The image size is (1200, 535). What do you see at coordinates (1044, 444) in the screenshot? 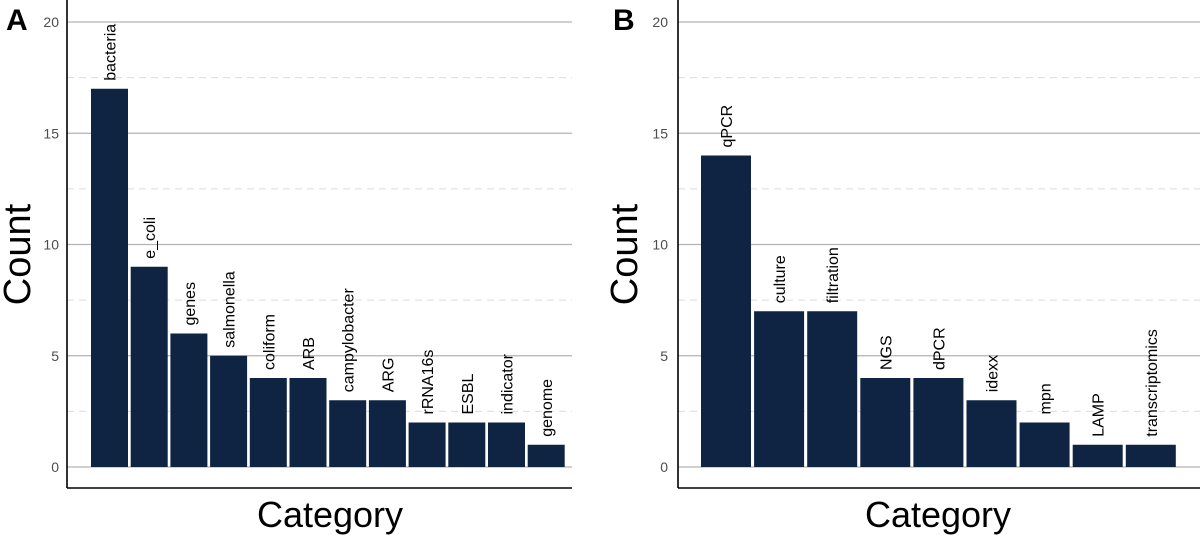
I see `bar-mpn` at bounding box center [1044, 444].